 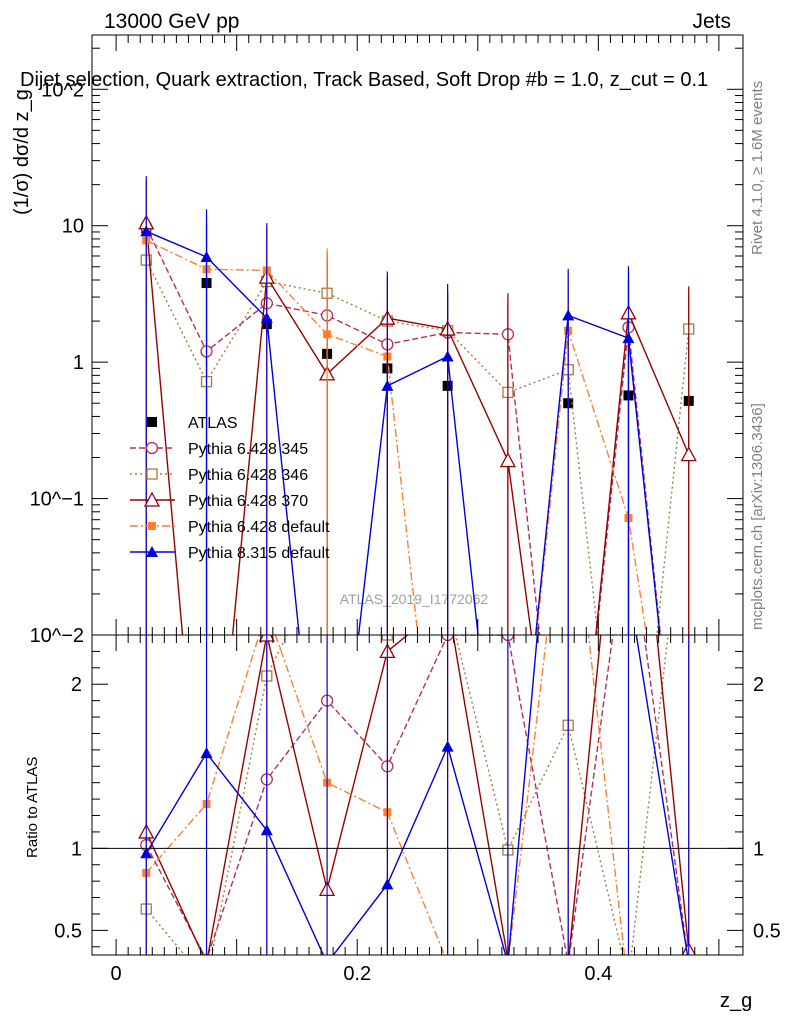 What do you see at coordinates (57, 500) in the screenshot?
I see `main-y-tick-label: 10^−1` at bounding box center [57, 500].